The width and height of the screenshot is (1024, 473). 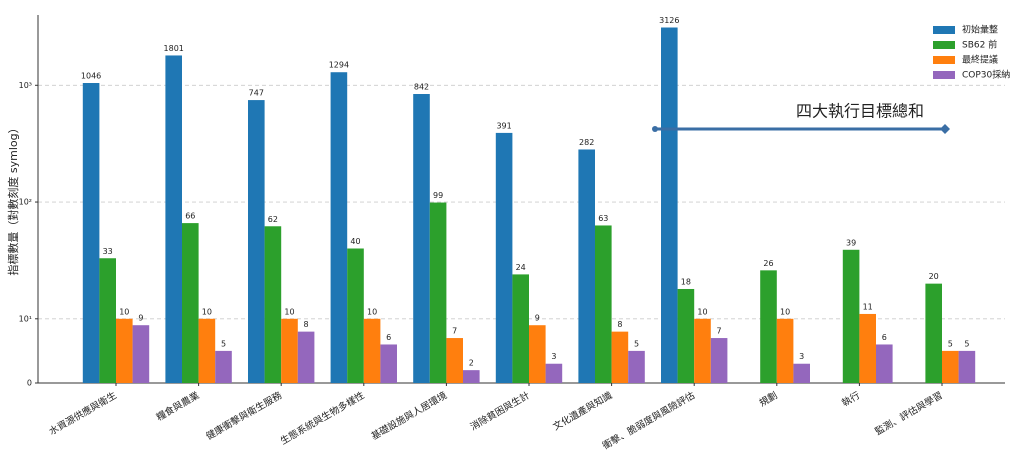 What do you see at coordinates (25, 318) in the screenshot?
I see `y-tick-label: 10¹` at bounding box center [25, 318].